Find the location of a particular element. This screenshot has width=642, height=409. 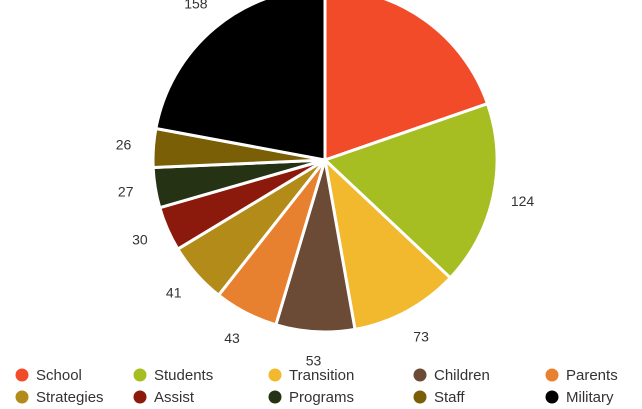

legend-item-school: School is located at coordinates (48, 375).